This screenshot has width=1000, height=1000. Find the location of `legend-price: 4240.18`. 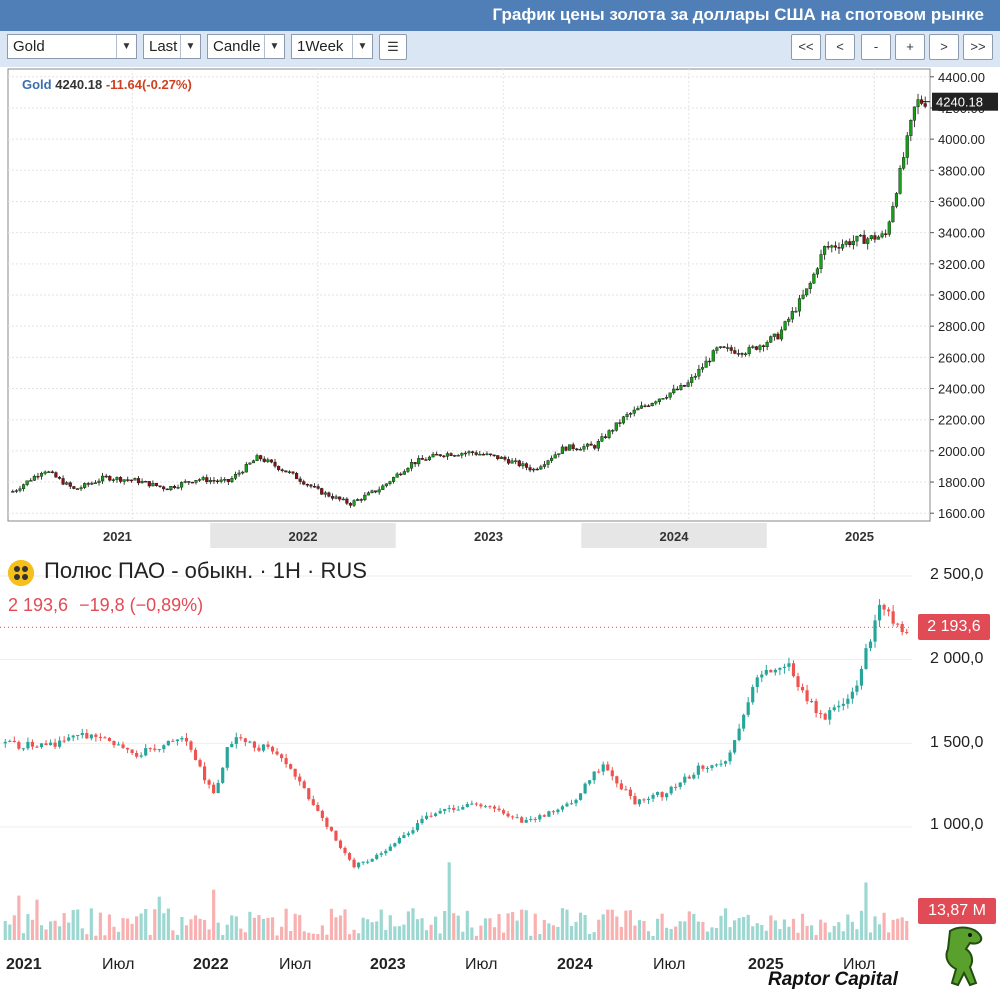

legend-price: 4240.18 is located at coordinates (80, 84).